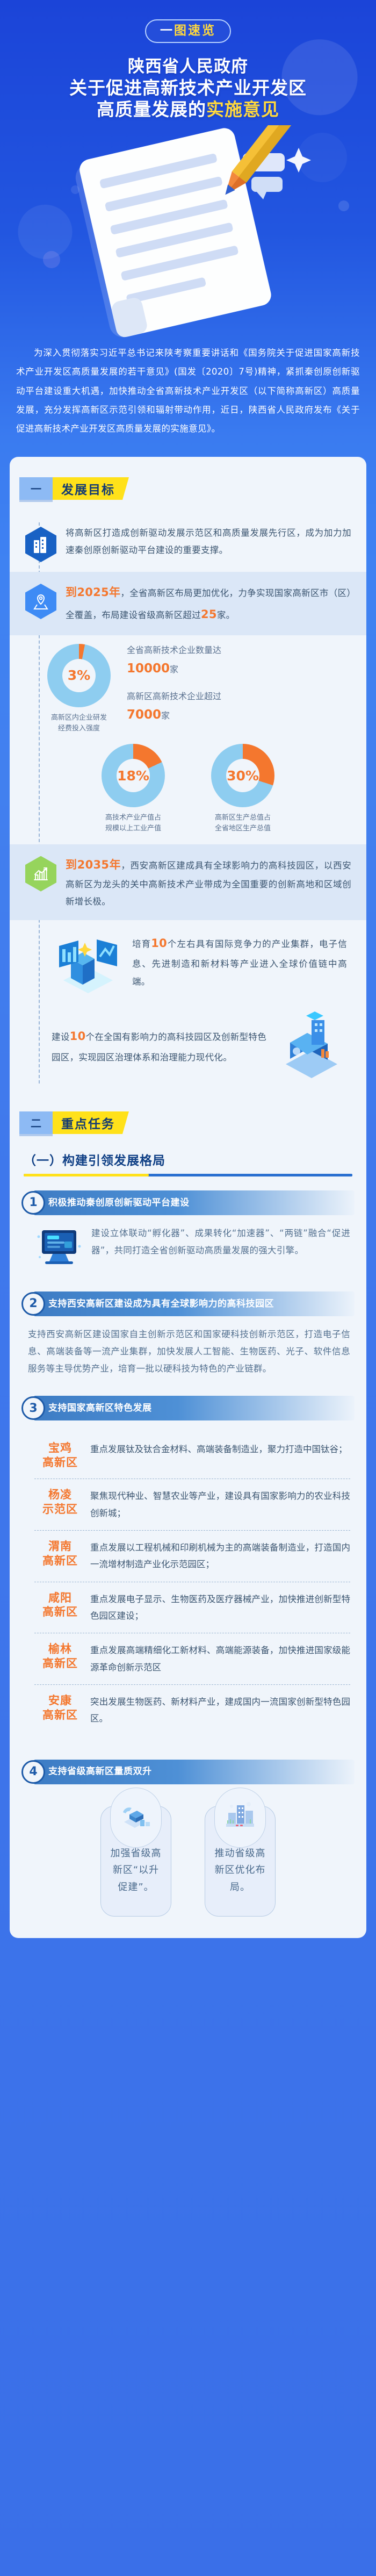  What do you see at coordinates (188, 67) in the screenshot?
I see `title-line-1: 陕西省人民政府` at bounding box center [188, 67].